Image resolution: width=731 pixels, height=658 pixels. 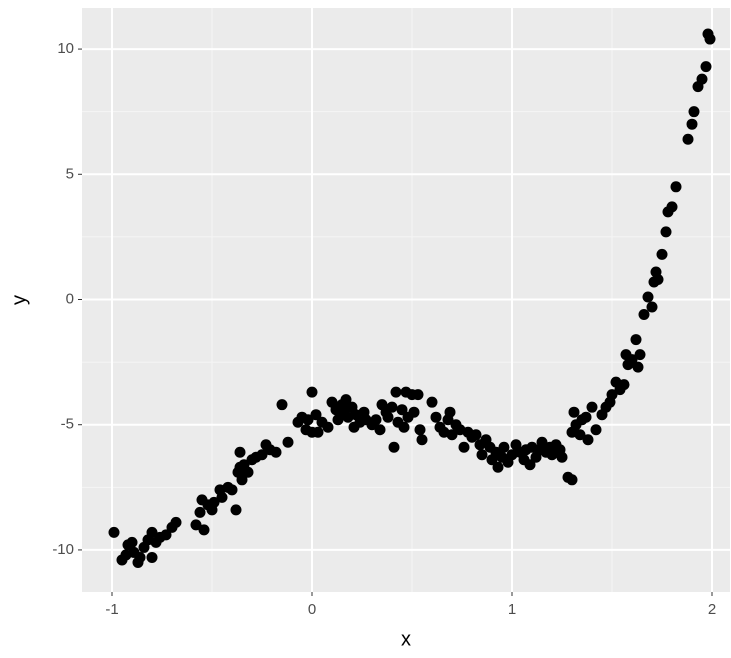 What do you see at coordinates (312, 609) in the screenshot?
I see `x-tick-label: 0` at bounding box center [312, 609].